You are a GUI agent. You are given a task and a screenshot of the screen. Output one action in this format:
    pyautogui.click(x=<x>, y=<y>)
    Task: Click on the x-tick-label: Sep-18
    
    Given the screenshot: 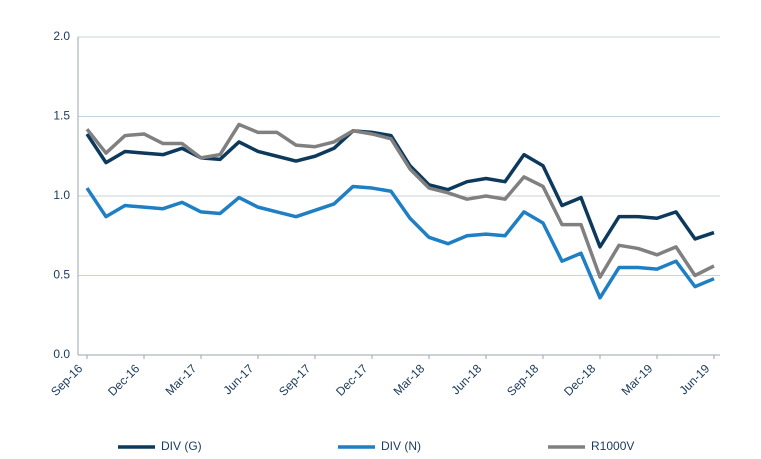 What is the action you would take?
    pyautogui.click(x=522, y=379)
    